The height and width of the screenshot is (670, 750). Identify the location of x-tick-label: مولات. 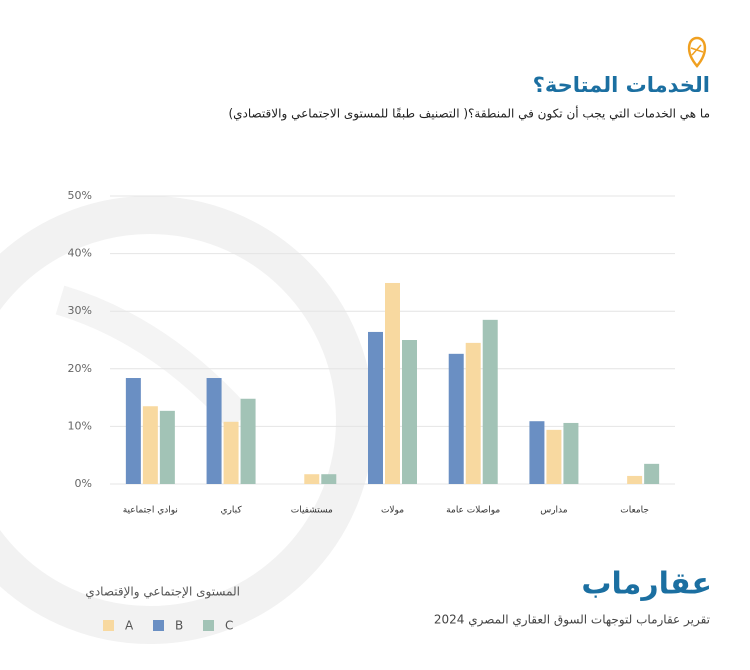
(392, 511).